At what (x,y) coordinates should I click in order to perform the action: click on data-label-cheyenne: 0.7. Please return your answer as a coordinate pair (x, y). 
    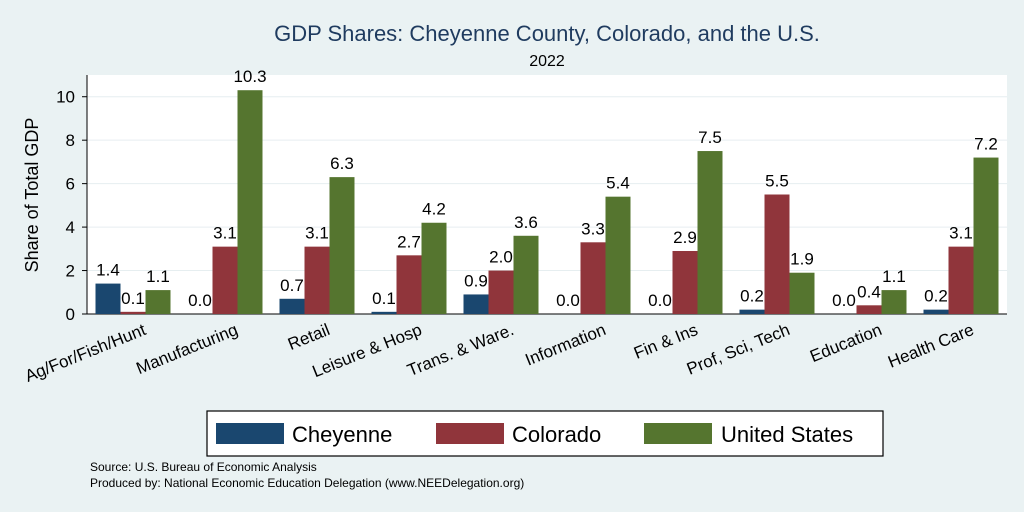
    Looking at the image, I should click on (292, 285).